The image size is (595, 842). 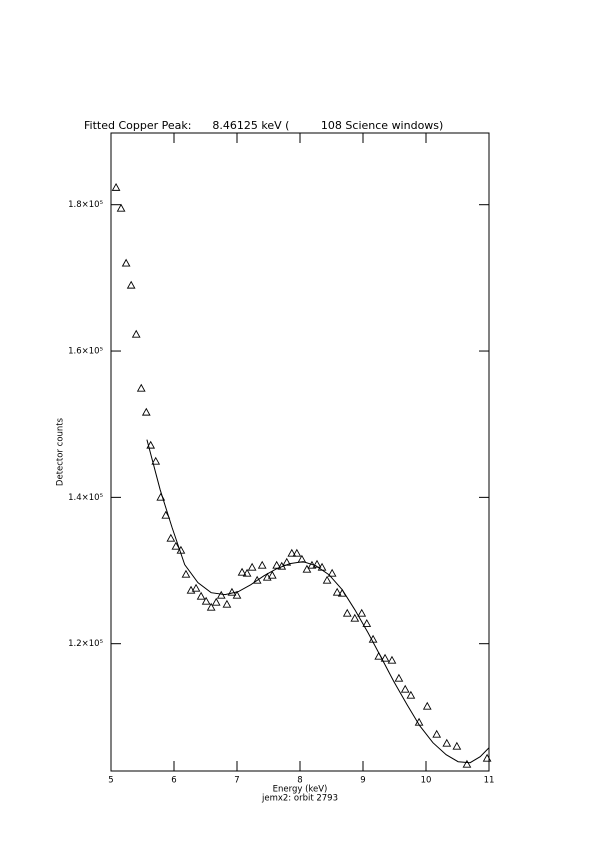 What do you see at coordinates (299, 781) in the screenshot?
I see `x-tick-label: 8` at bounding box center [299, 781].